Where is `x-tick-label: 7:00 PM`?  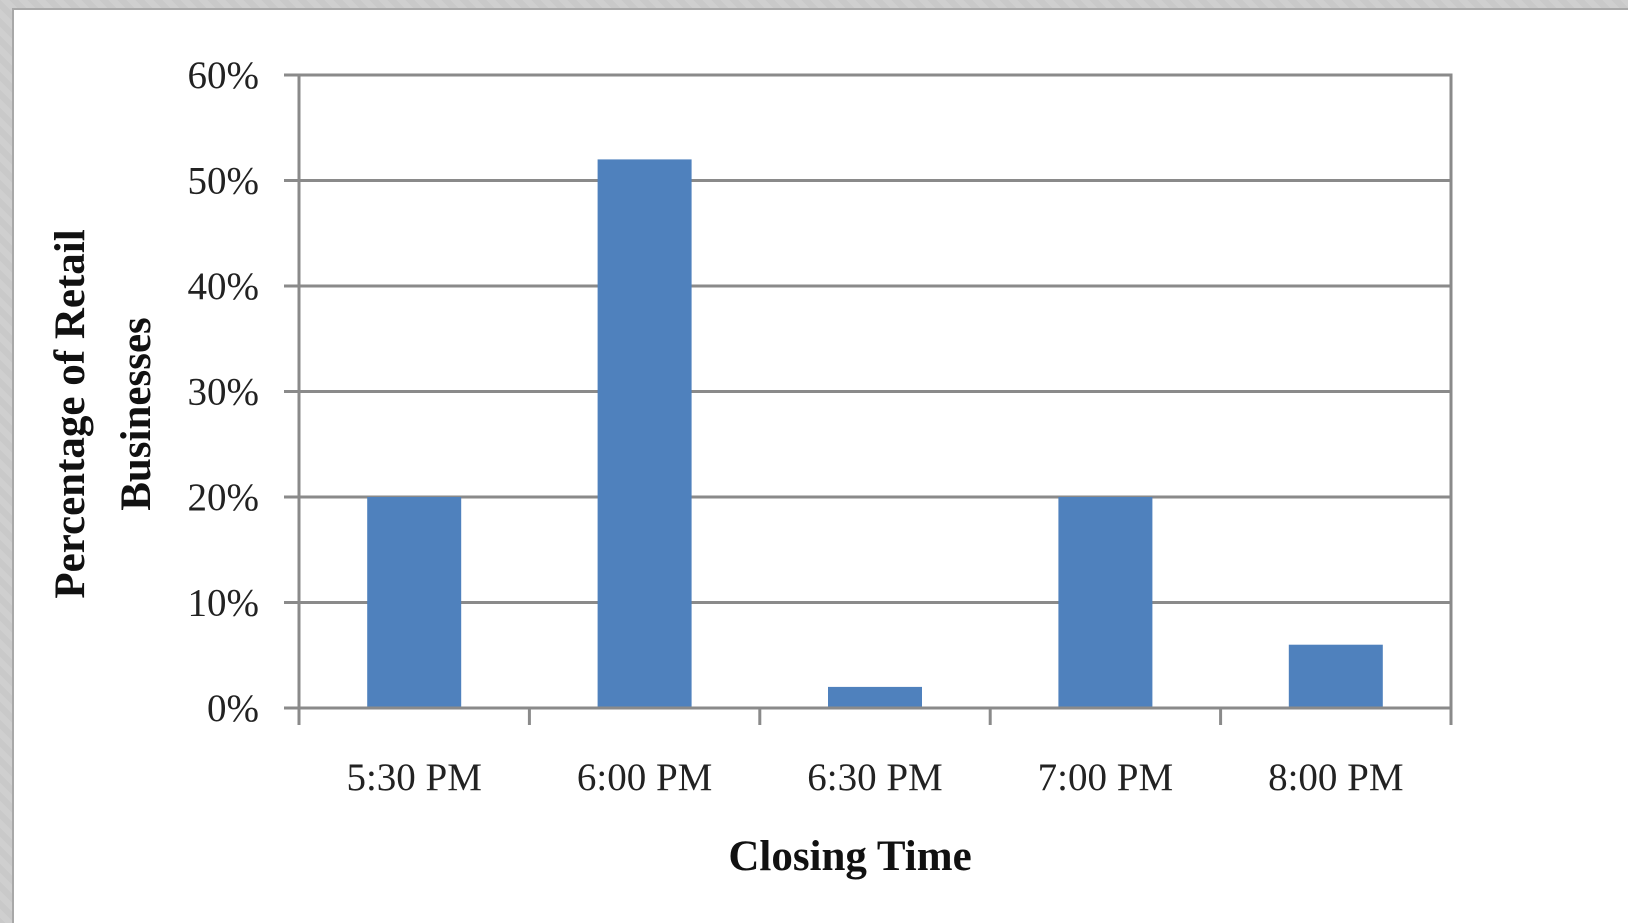
x-tick-label: 7:00 PM is located at coordinates (1105, 777).